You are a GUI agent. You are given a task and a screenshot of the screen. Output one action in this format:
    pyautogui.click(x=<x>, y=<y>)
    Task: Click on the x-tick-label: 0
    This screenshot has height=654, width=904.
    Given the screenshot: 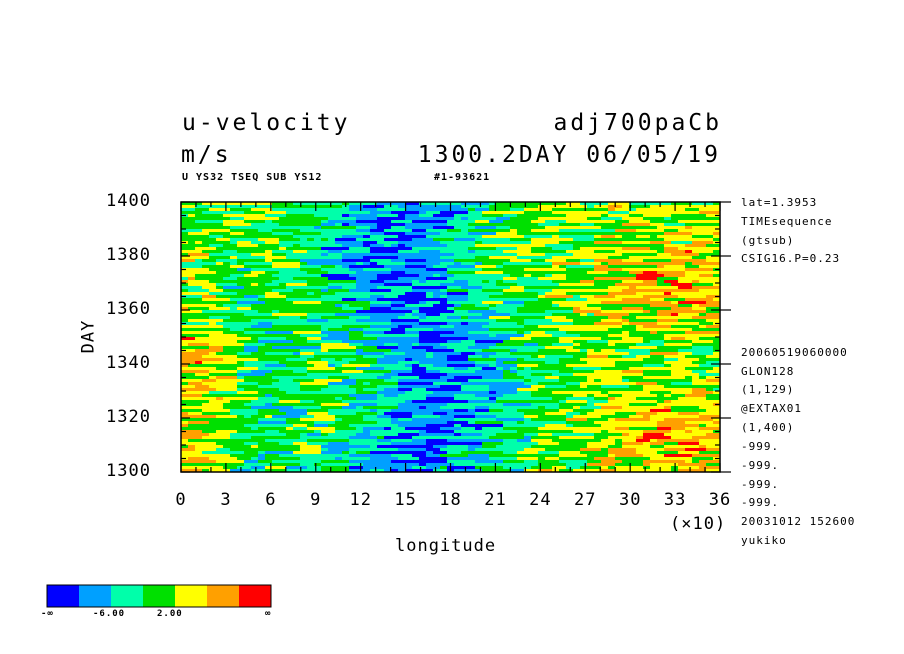 What is the action you would take?
    pyautogui.click(x=181, y=500)
    